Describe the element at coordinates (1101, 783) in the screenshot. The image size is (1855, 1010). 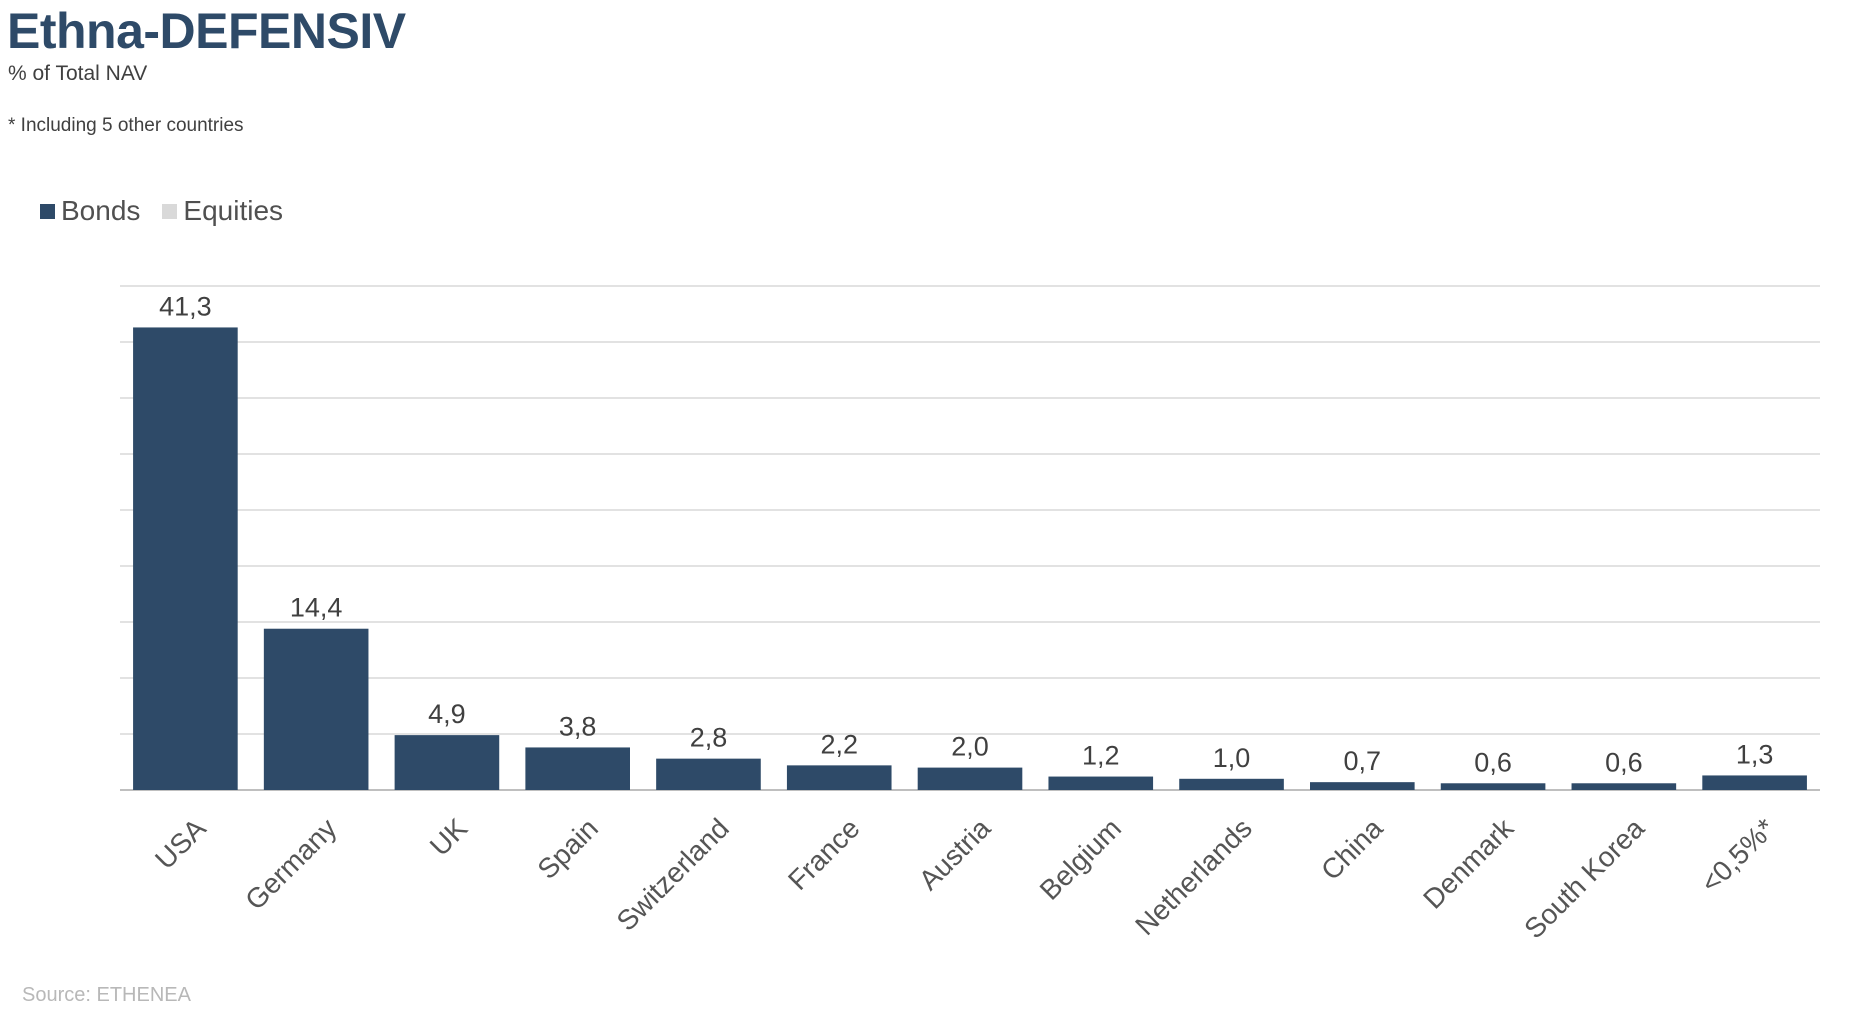
I see `bar-belgium` at that location.